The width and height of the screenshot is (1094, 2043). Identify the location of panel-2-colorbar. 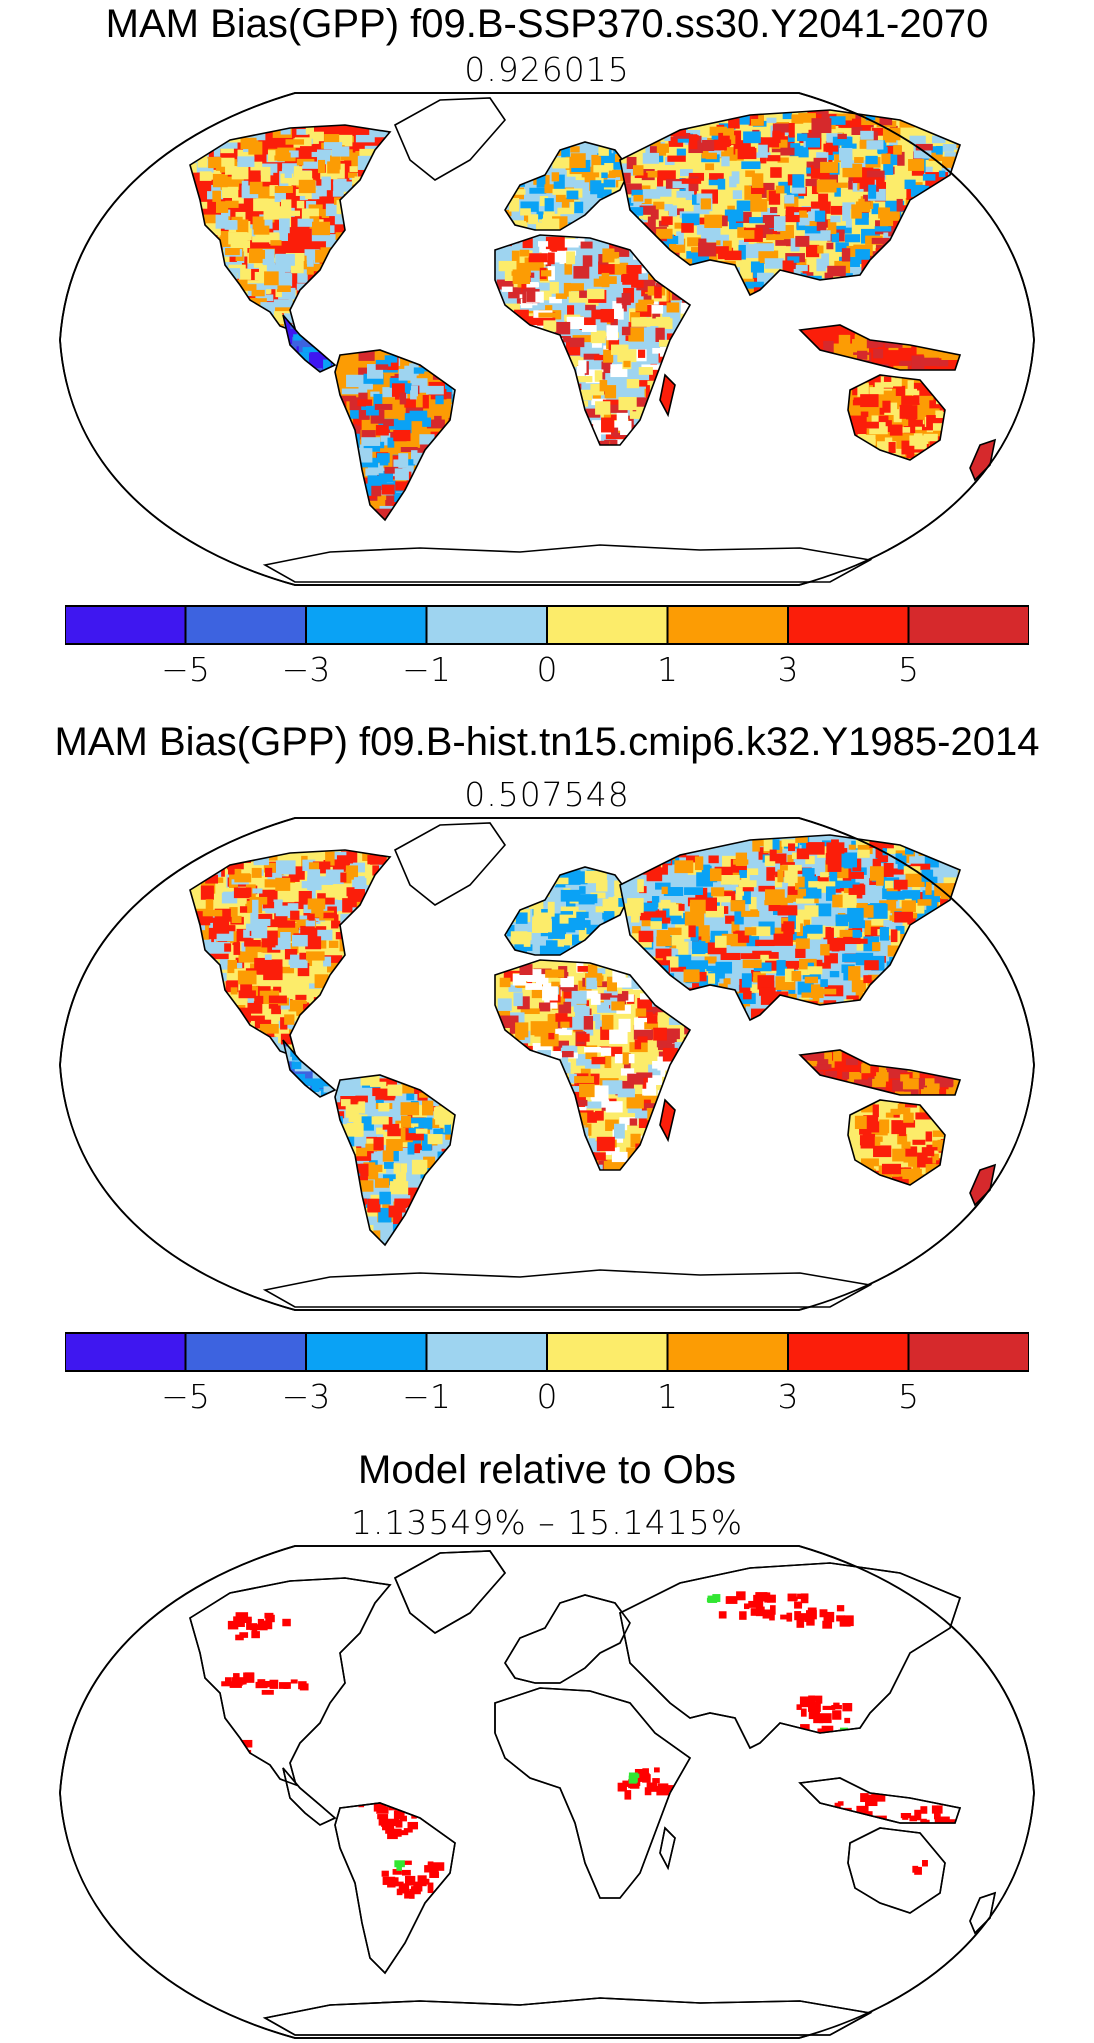
(547, 1352).